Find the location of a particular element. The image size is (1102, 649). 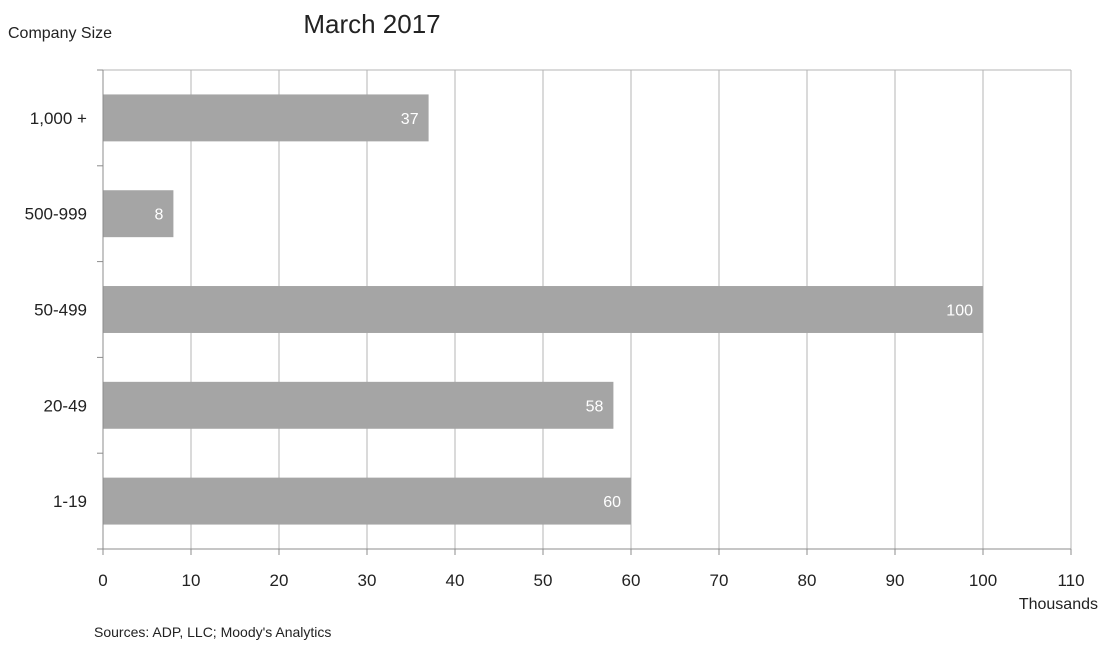

y-tick-label: 500-999 is located at coordinates (56, 214).